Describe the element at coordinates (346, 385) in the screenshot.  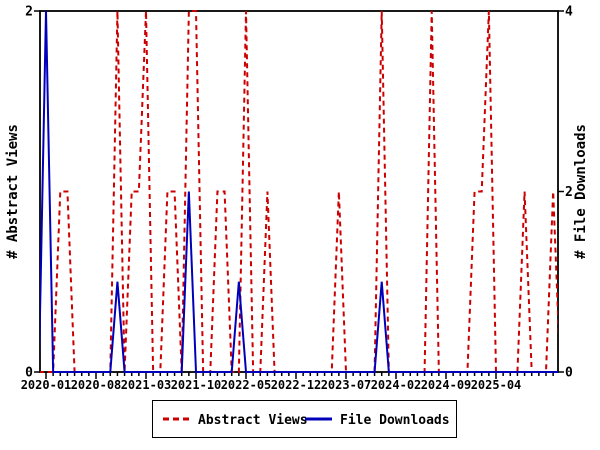
I see `x-tick-label: 2023-07` at that location.